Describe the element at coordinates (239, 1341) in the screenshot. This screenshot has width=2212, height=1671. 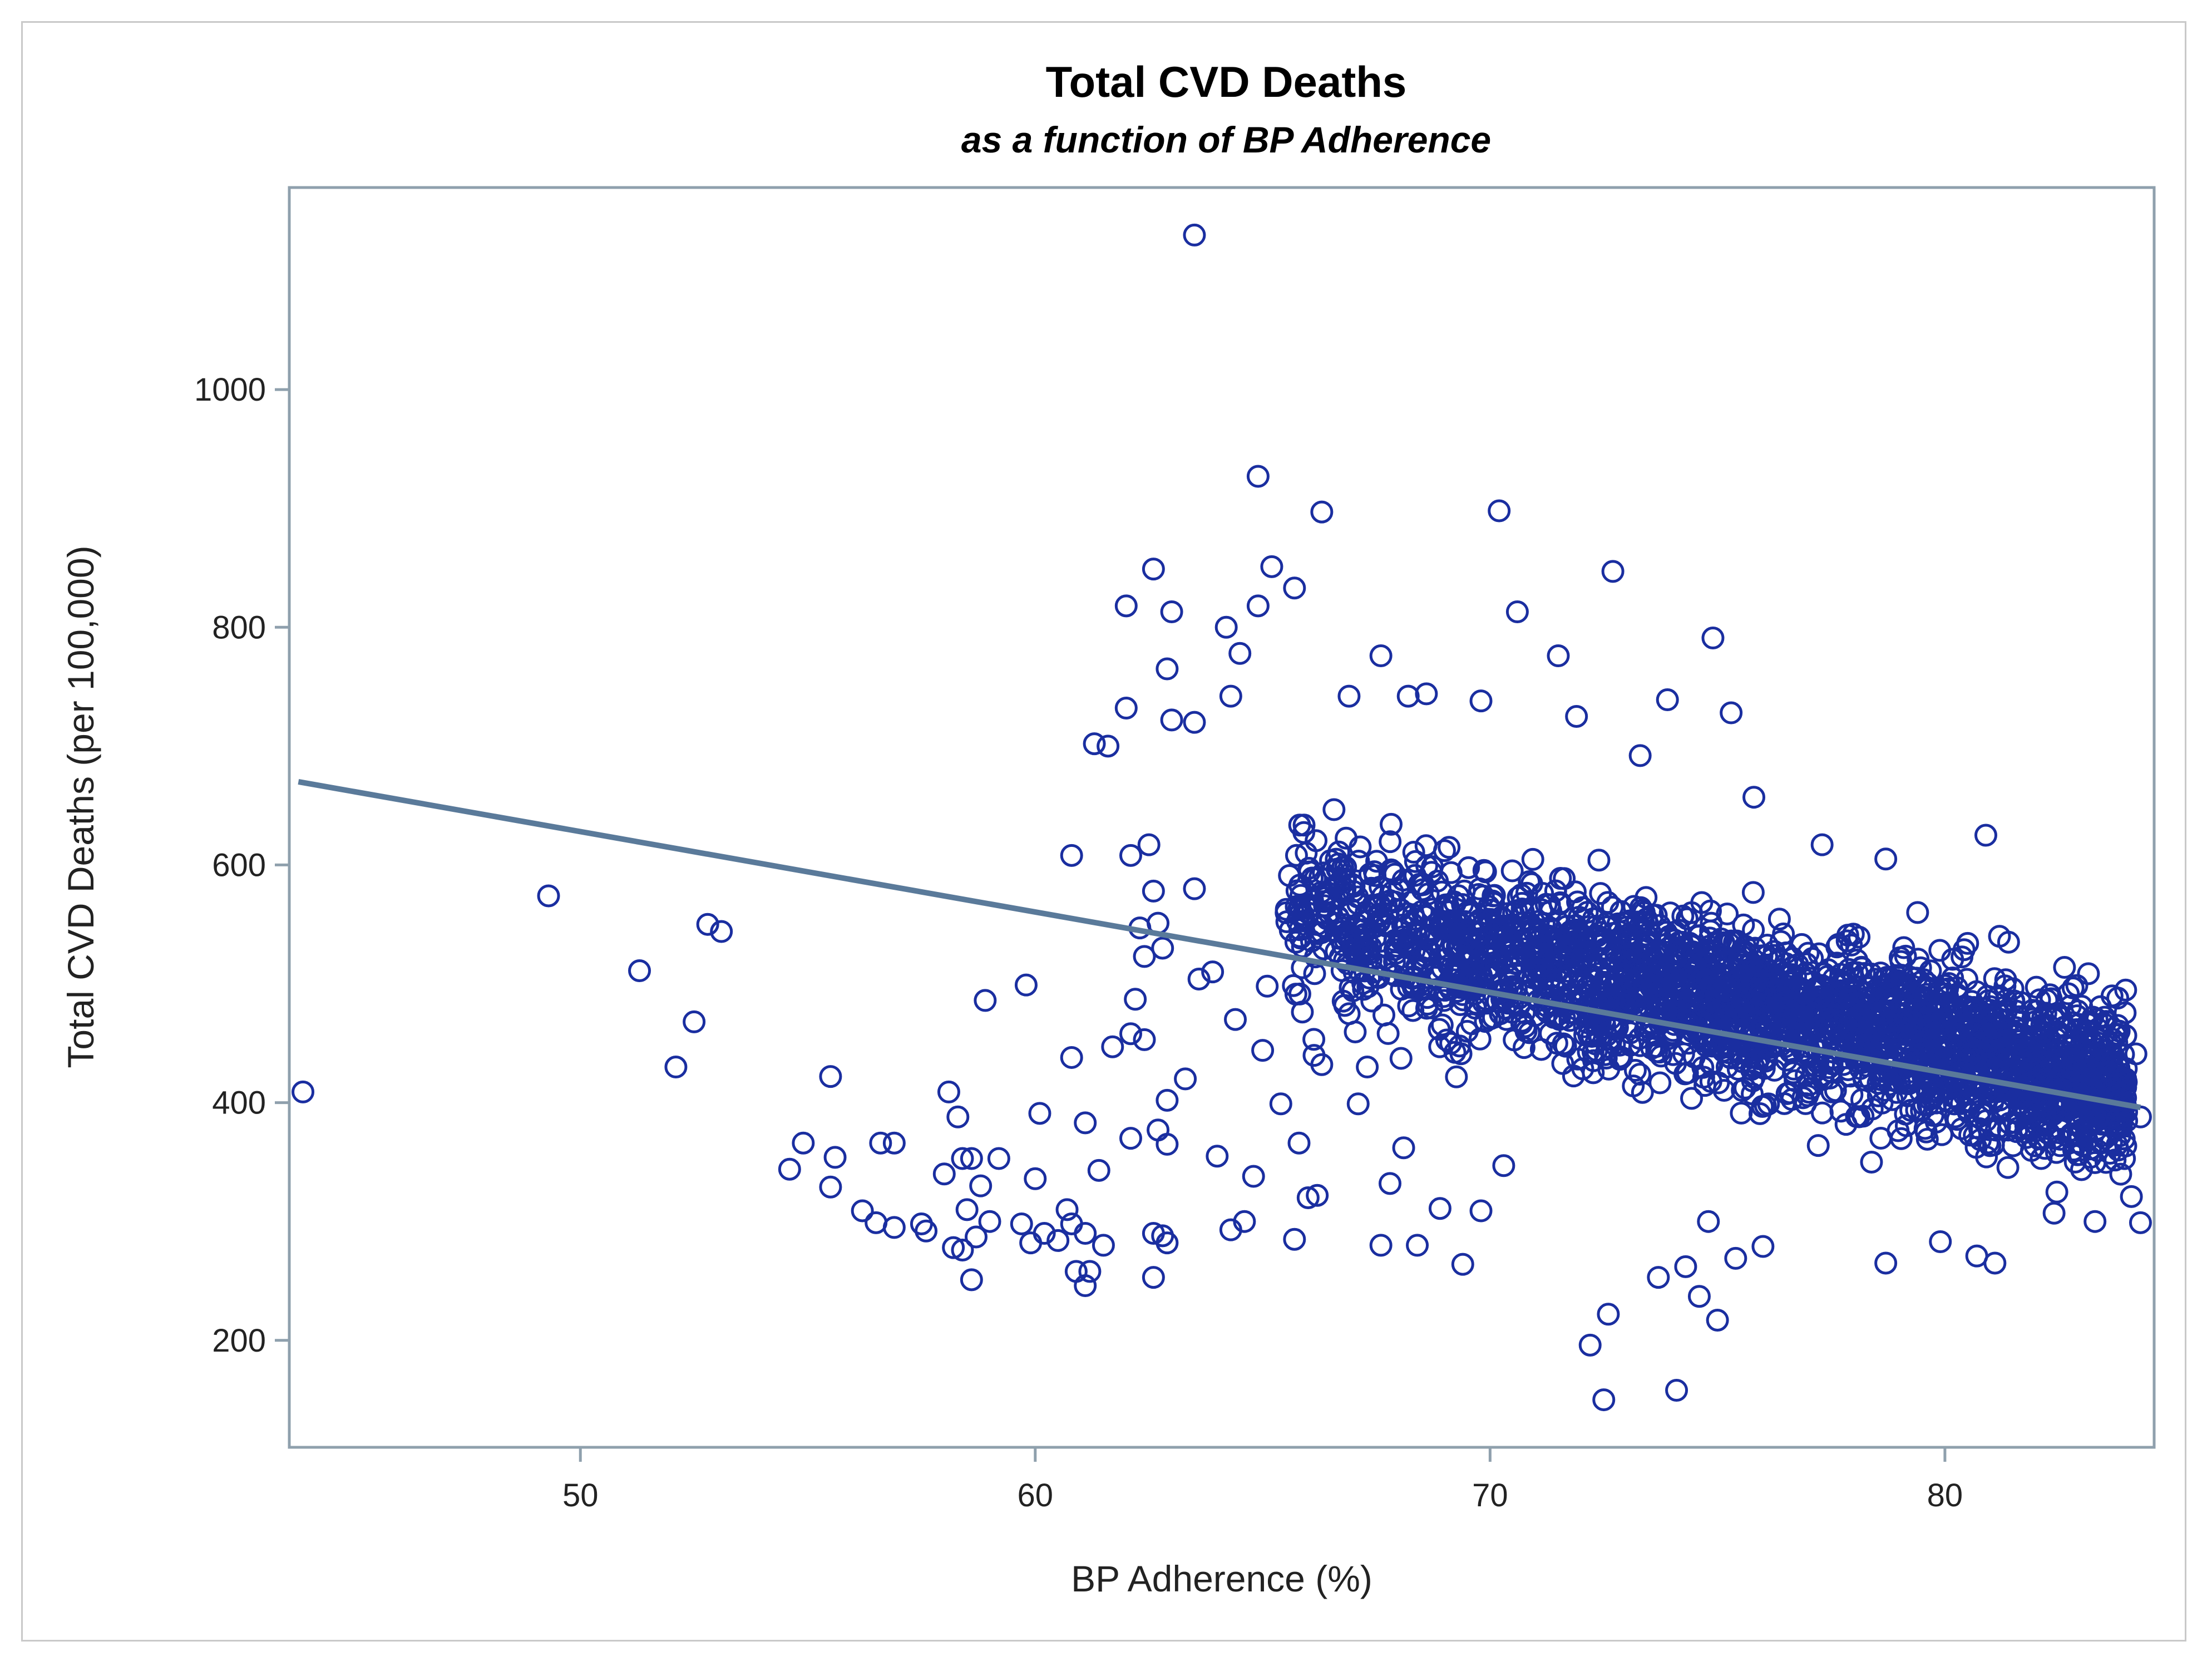
I see `y-tick-label: 200` at that location.